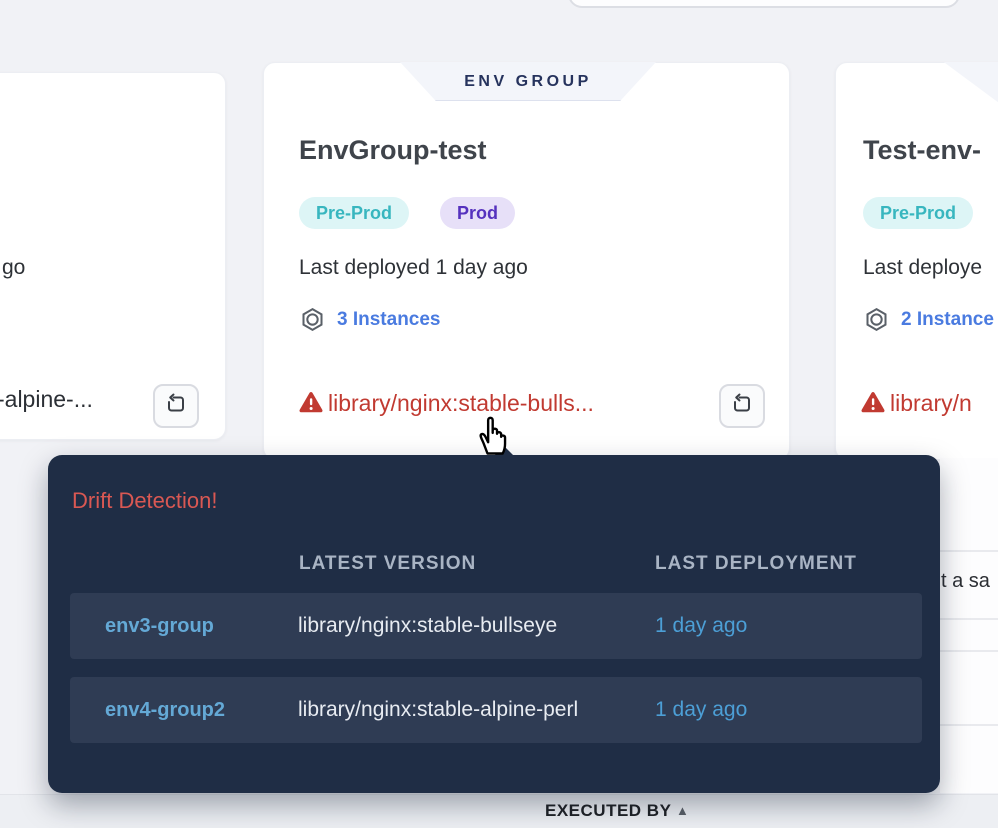 The width and height of the screenshot is (998, 828). I want to click on env-group-type-badge-partial, so click(970, 82).